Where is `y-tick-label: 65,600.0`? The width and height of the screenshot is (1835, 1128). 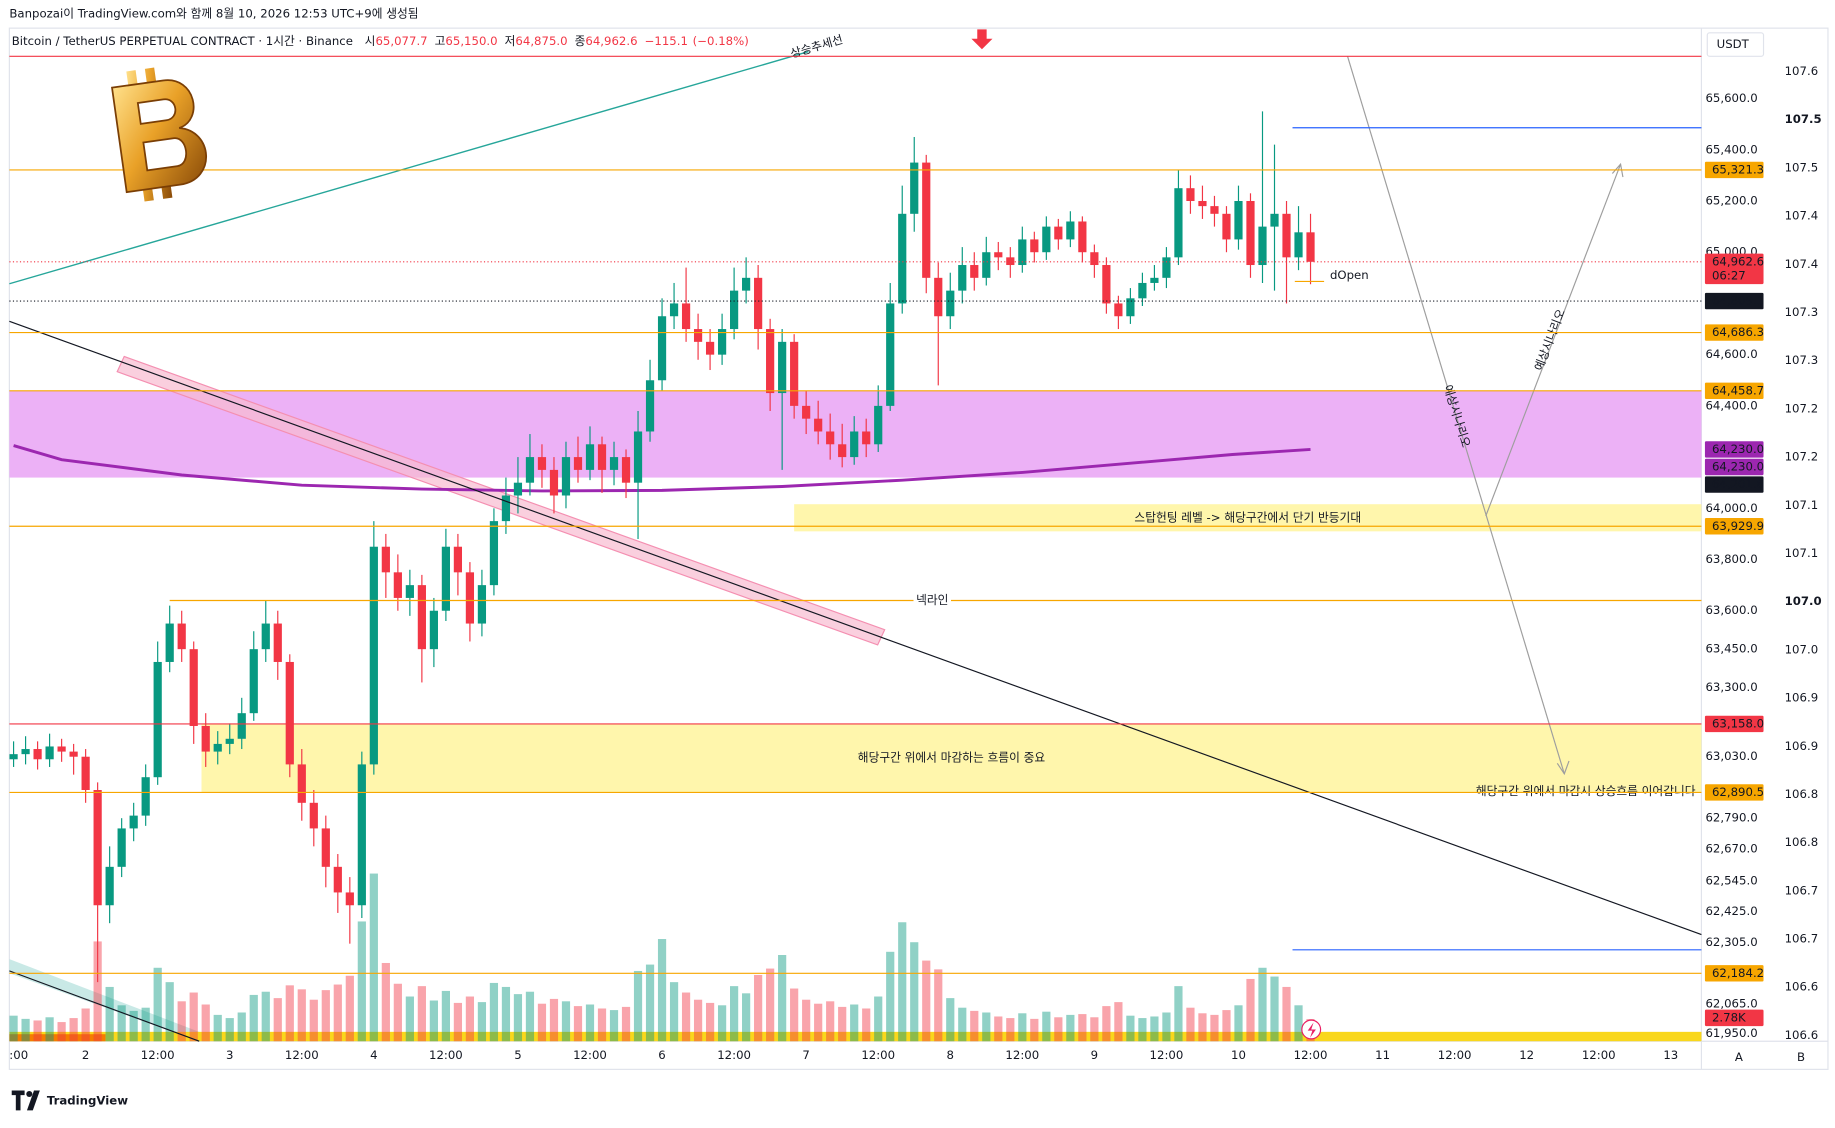 y-tick-label: 65,600.0 is located at coordinates (1731, 98).